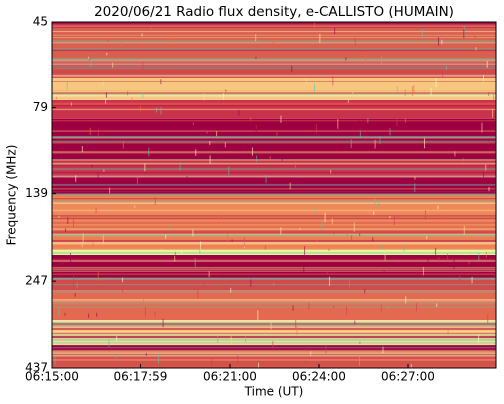 This screenshot has width=504, height=404. What do you see at coordinates (12, 195) in the screenshot?
I see `y-axis-label: Frequency (MHz)` at bounding box center [12, 195].